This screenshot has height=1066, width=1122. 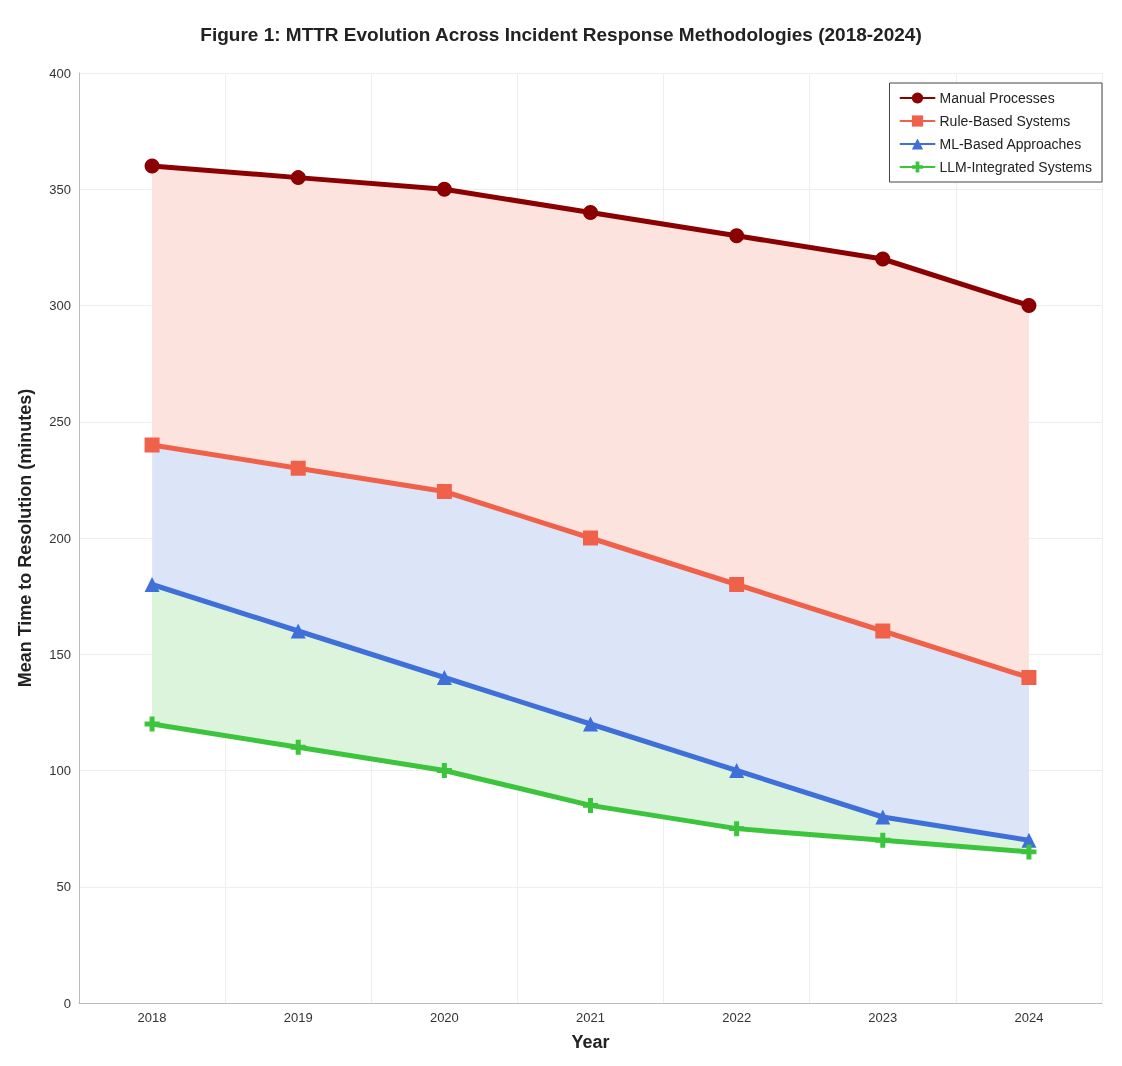 I want to click on y-tick-label: 200, so click(x=60, y=538).